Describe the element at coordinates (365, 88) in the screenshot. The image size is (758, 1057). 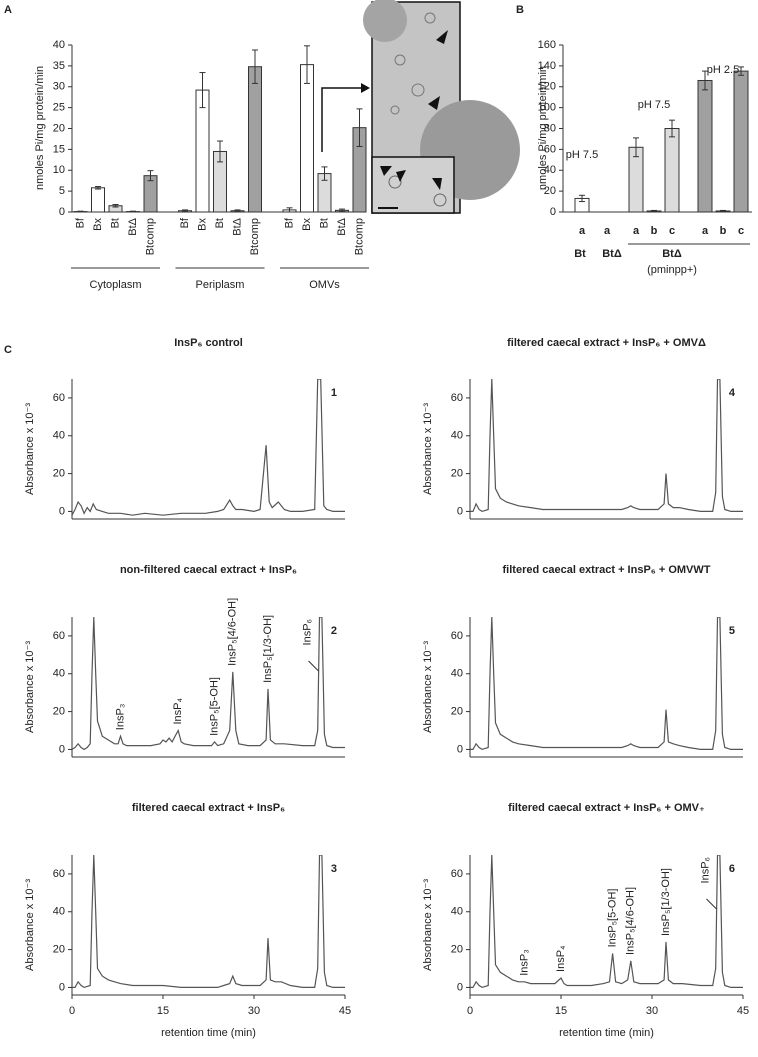
I see `arrow-head` at that location.